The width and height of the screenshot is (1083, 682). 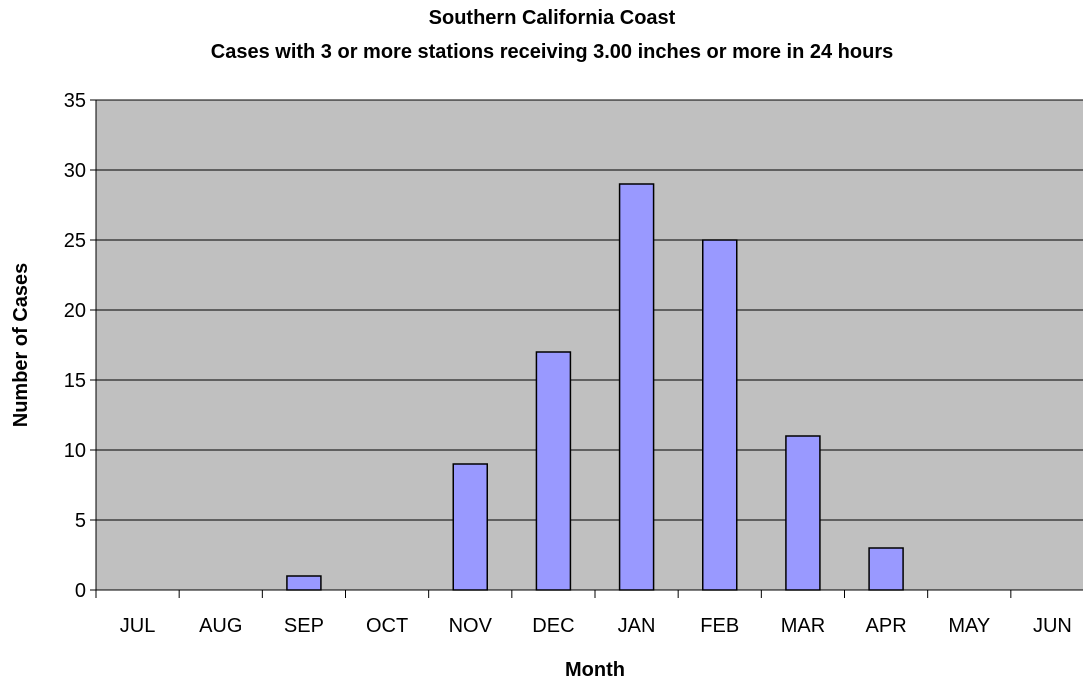 I want to click on x-tick-label: MAY, so click(x=969, y=626).